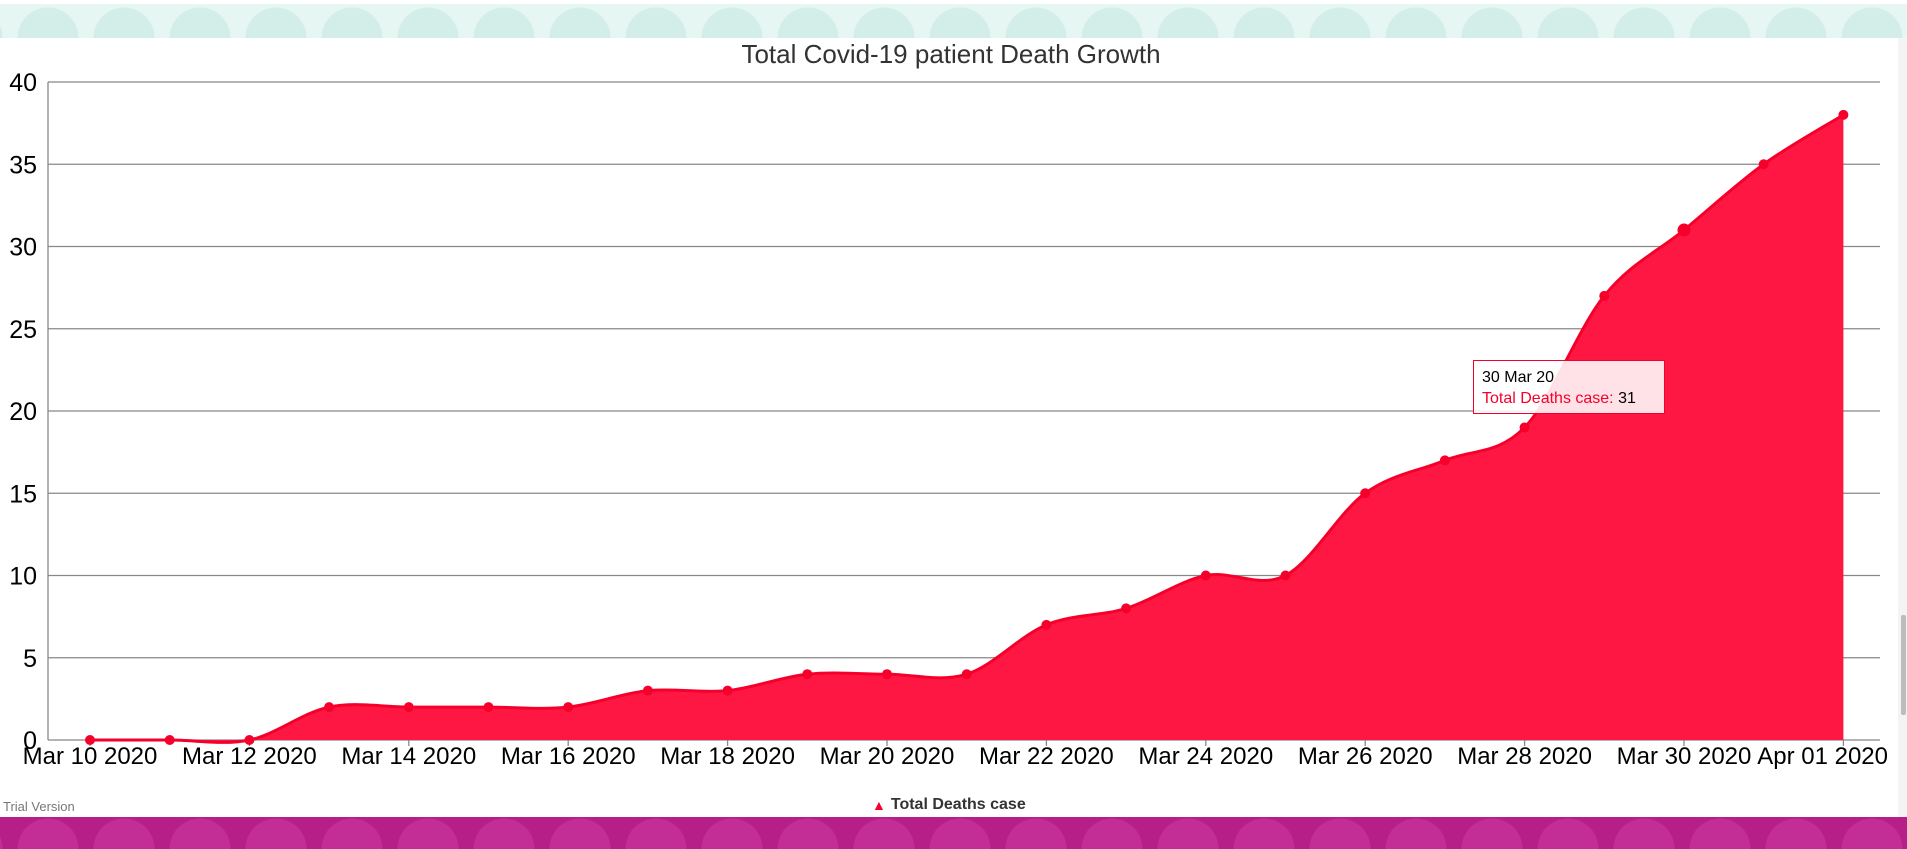 This screenshot has width=1907, height=849. Describe the element at coordinates (23, 330) in the screenshot. I see `y-tick-label: 25` at that location.